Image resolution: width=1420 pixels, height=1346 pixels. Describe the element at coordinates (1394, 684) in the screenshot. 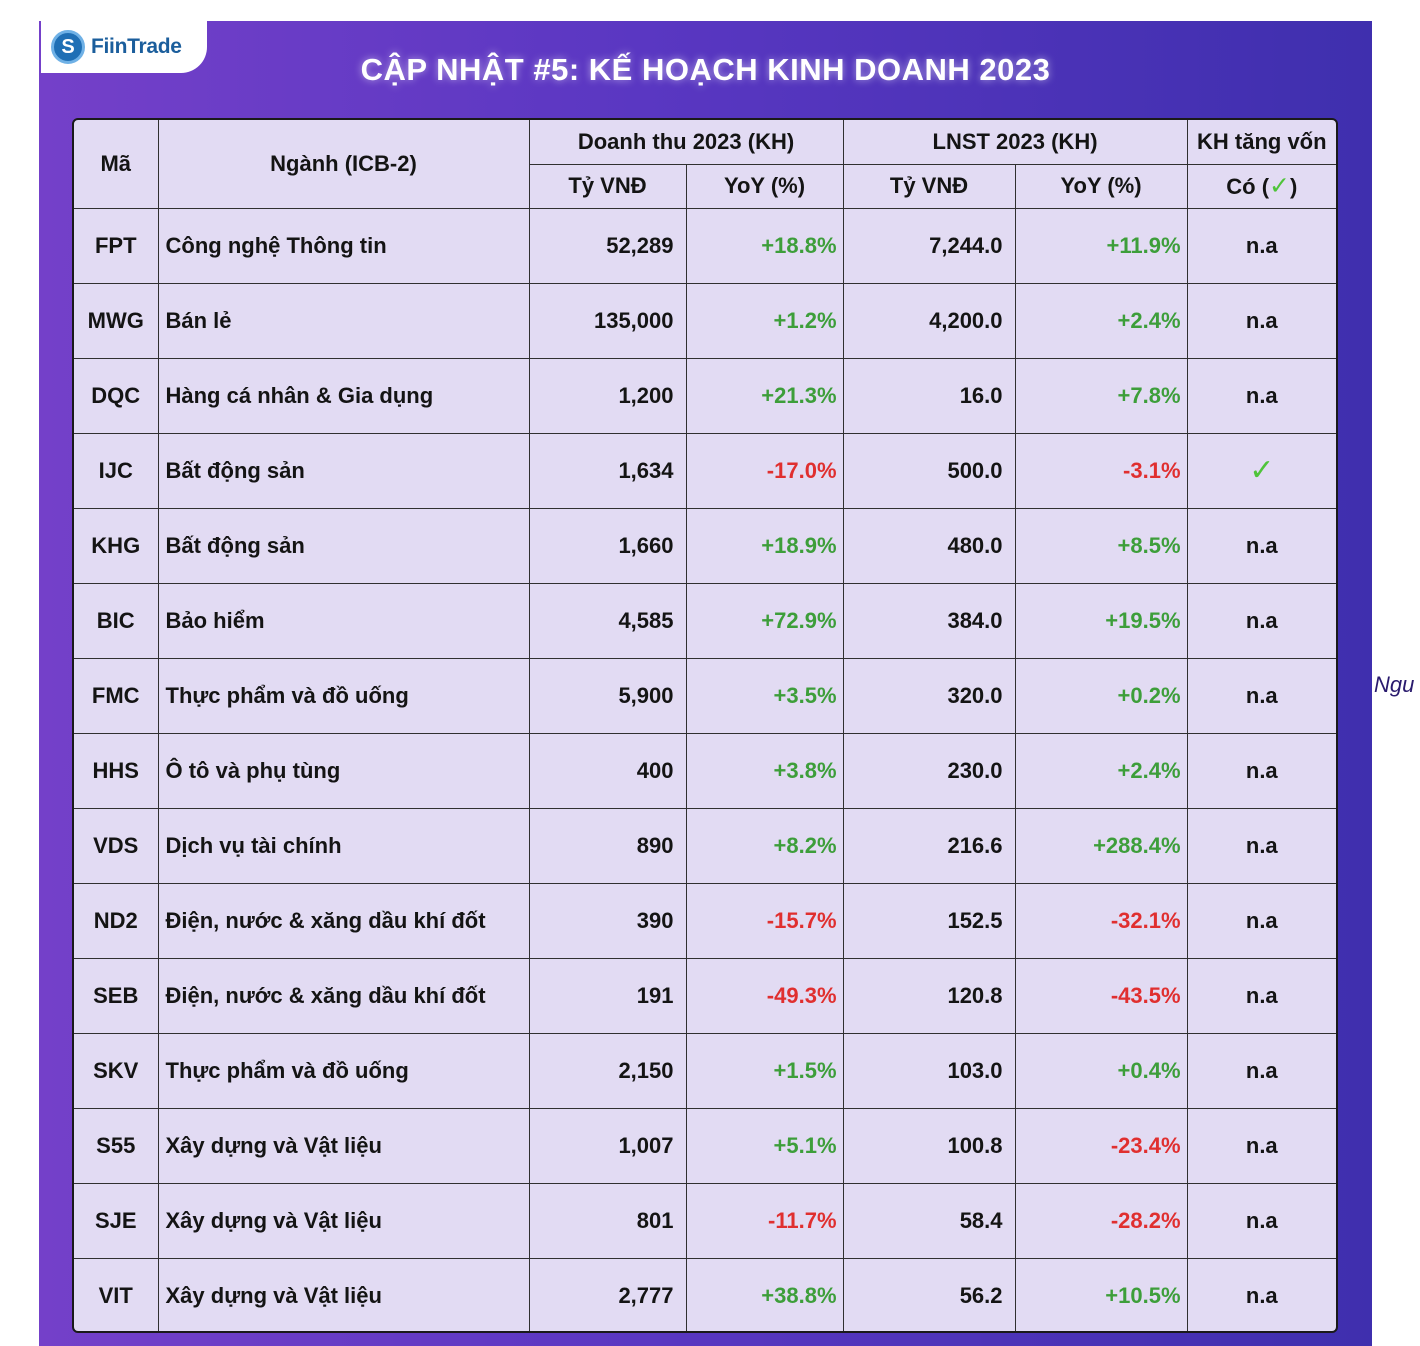

I see `side-note-text: Ngu` at that location.